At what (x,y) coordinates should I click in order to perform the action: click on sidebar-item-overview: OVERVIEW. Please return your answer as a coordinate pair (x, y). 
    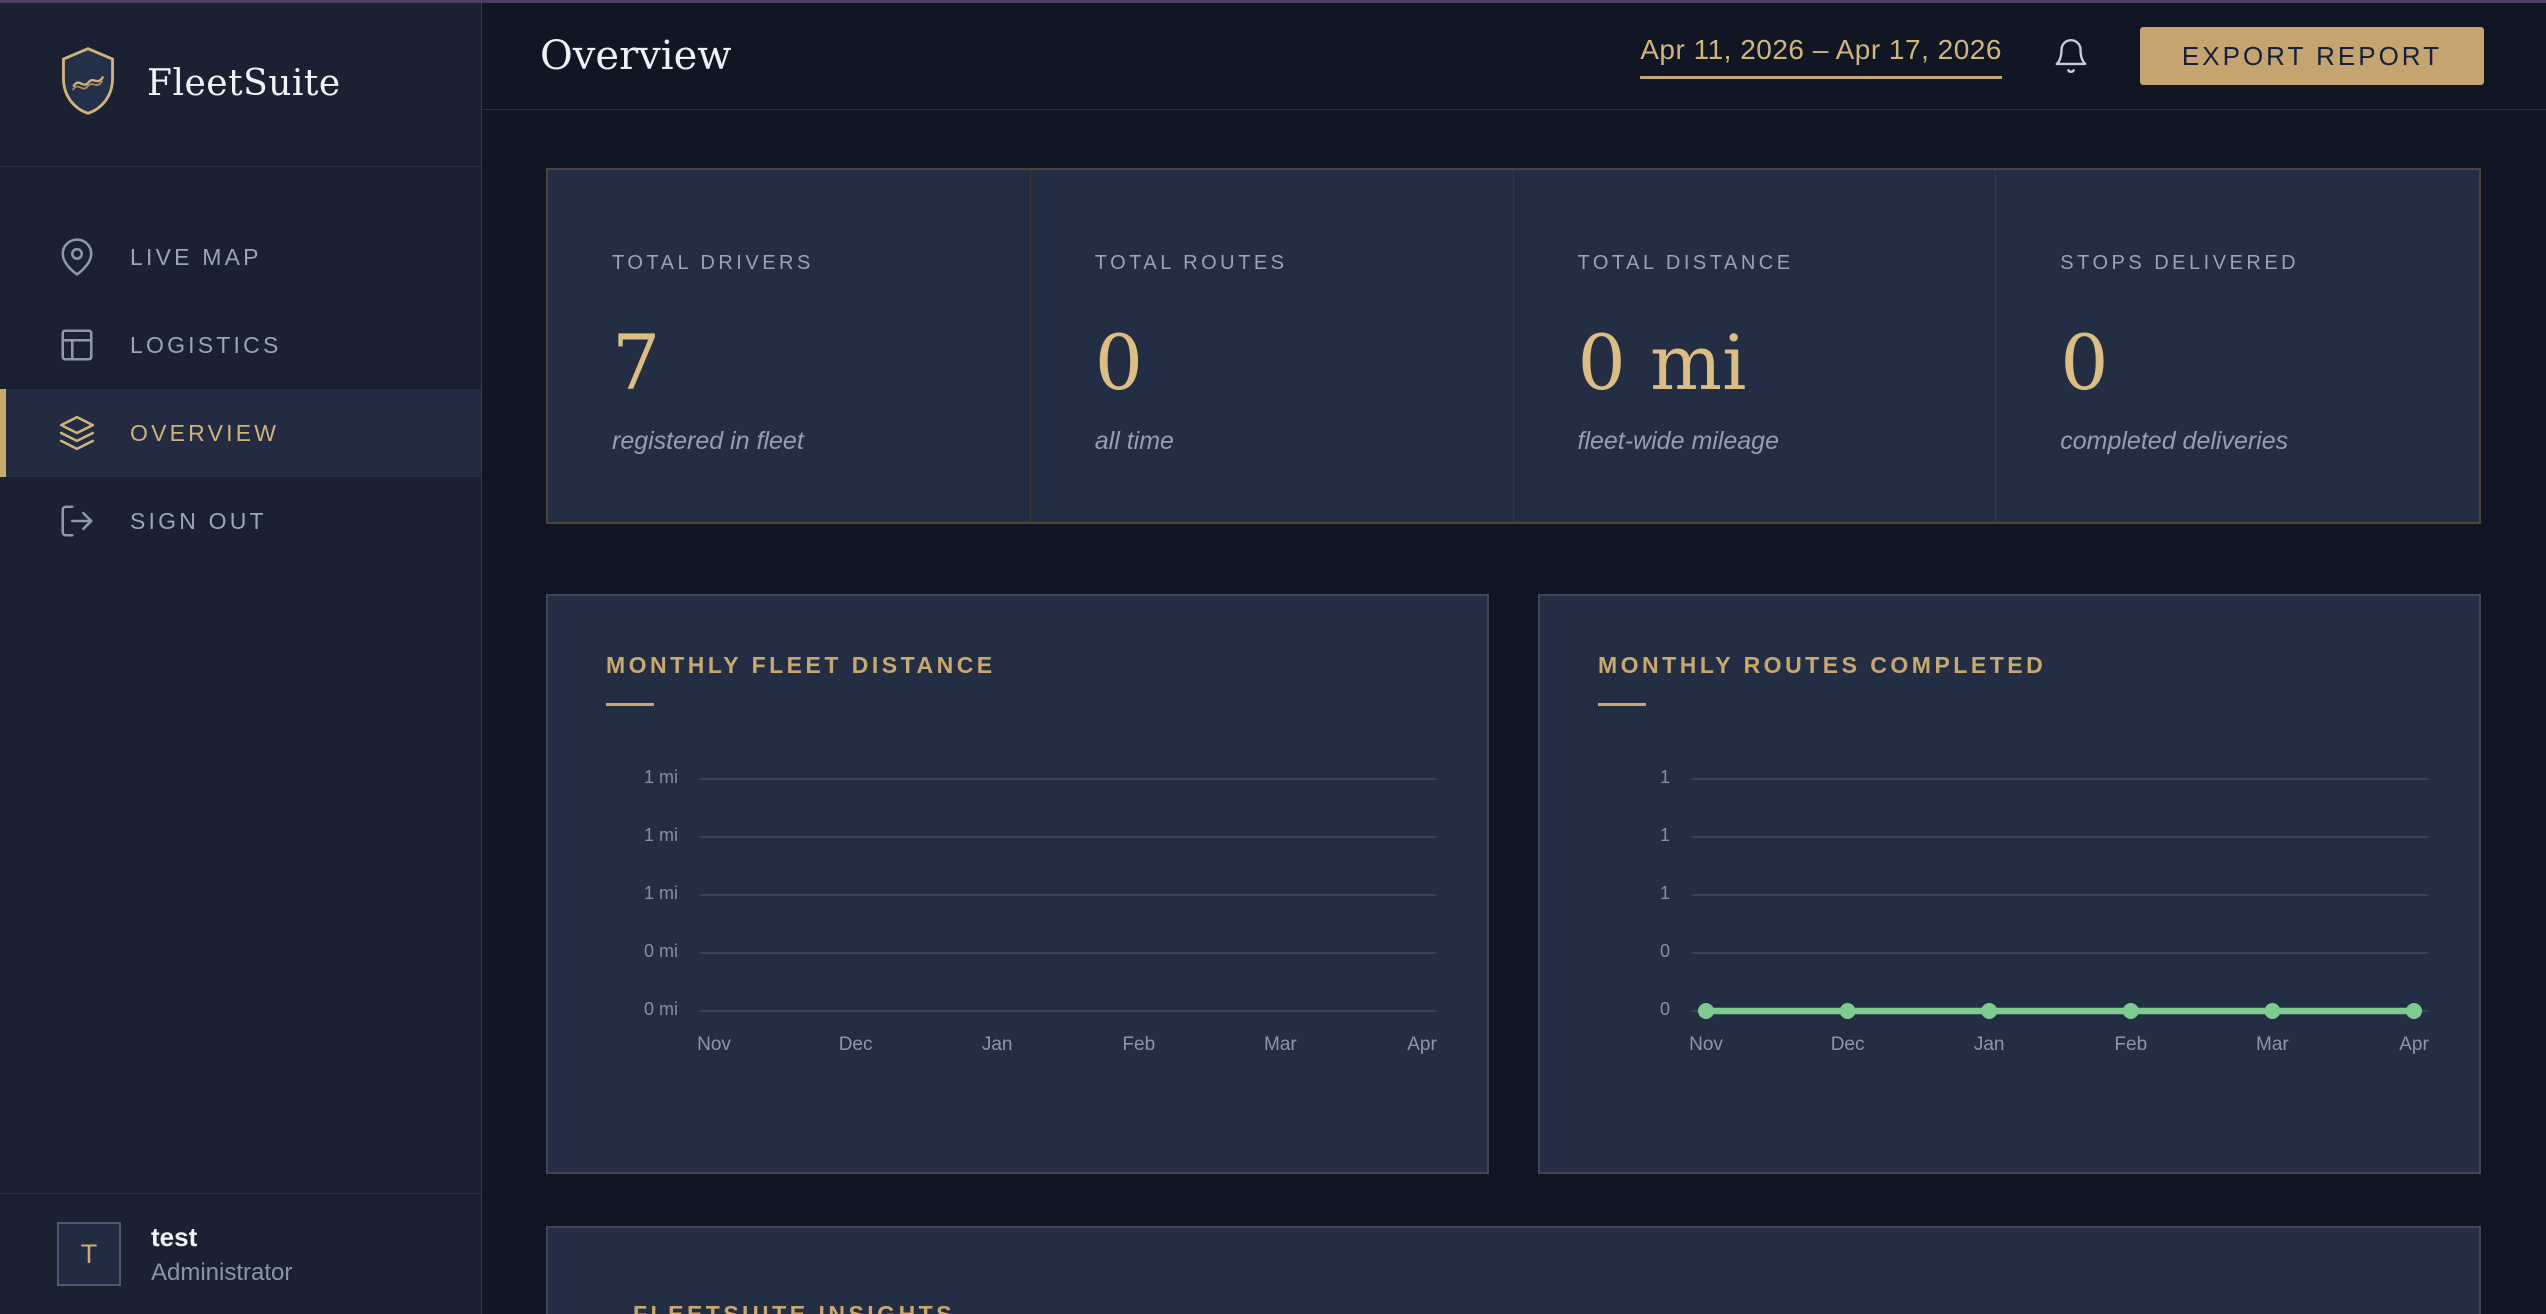
    Looking at the image, I should click on (240, 433).